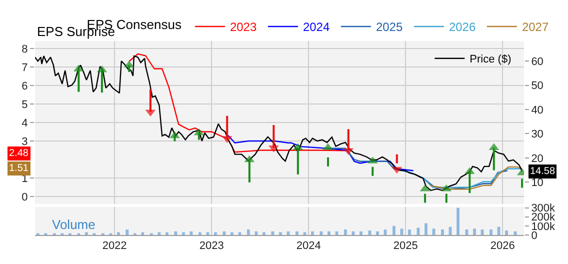 This screenshot has width=568, height=264. What do you see at coordinates (25, 86) in the screenshot?
I see `y-tick-label: 6` at bounding box center [25, 86].